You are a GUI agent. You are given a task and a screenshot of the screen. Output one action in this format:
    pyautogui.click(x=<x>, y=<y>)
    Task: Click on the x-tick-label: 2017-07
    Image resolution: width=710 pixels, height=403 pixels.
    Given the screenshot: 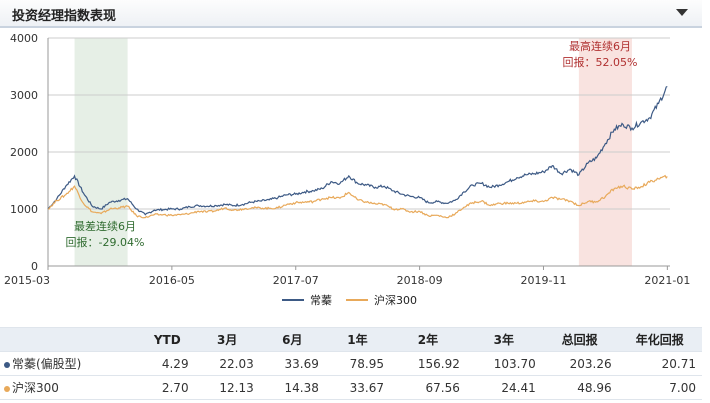 What is the action you would take?
    pyautogui.click(x=296, y=280)
    